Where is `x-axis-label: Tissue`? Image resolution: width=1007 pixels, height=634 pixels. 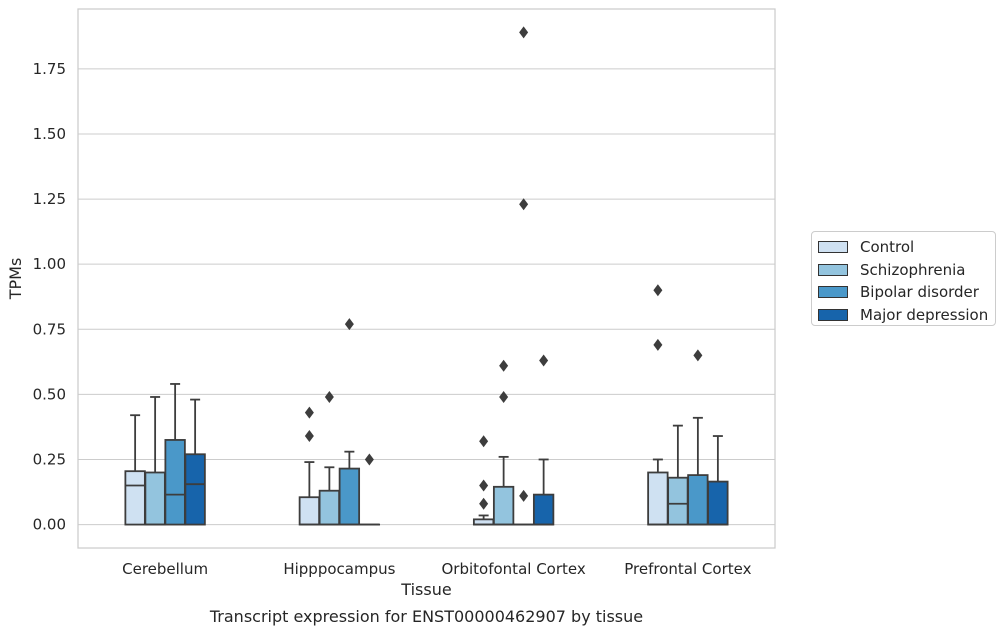 x-axis-label: Tissue is located at coordinates (425, 589).